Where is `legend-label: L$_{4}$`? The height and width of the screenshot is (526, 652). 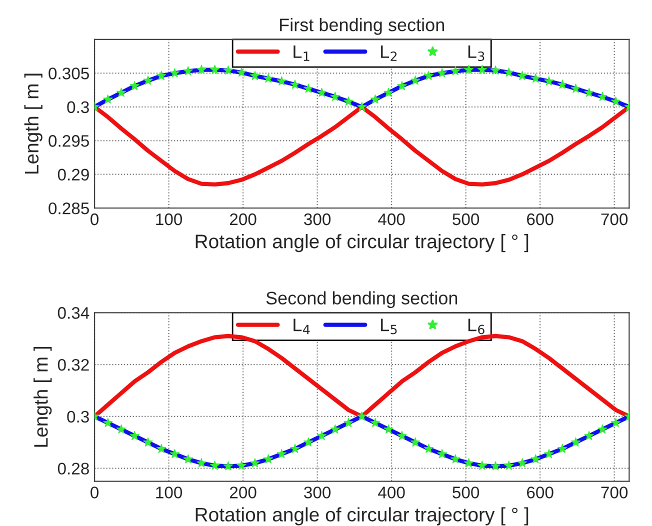 legend-label: L$_{4}$ is located at coordinates (302, 326).